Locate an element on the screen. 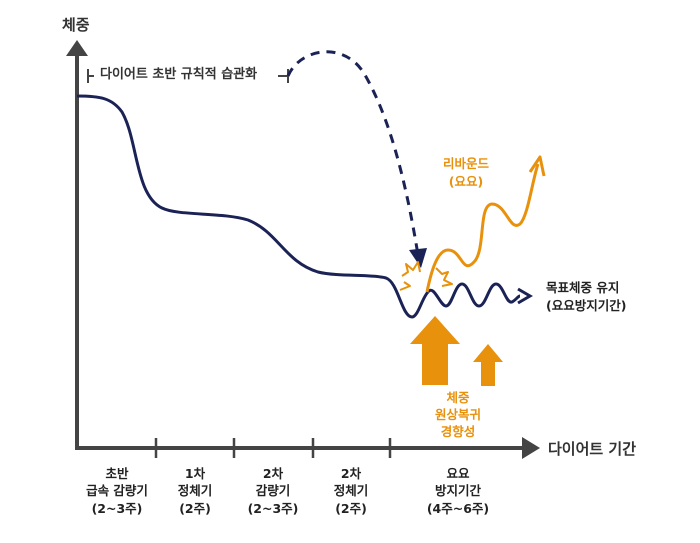 The width and height of the screenshot is (700, 543). phase-label: 초반 급속 감량기 (2~3주) is located at coordinates (117, 491).